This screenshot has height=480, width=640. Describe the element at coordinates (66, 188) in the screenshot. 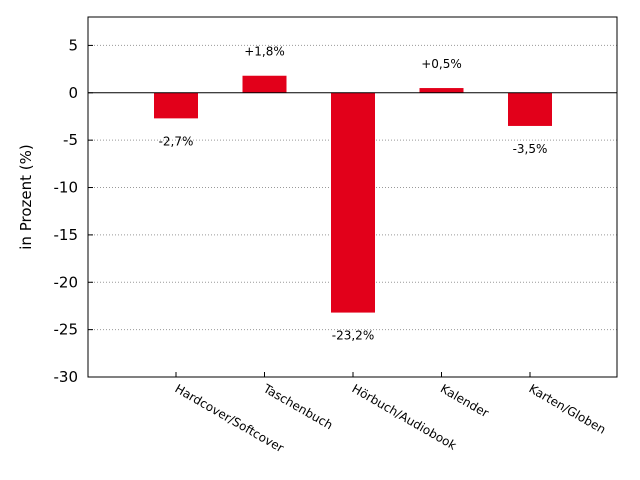

I see `y-tick-label: -10` at that location.